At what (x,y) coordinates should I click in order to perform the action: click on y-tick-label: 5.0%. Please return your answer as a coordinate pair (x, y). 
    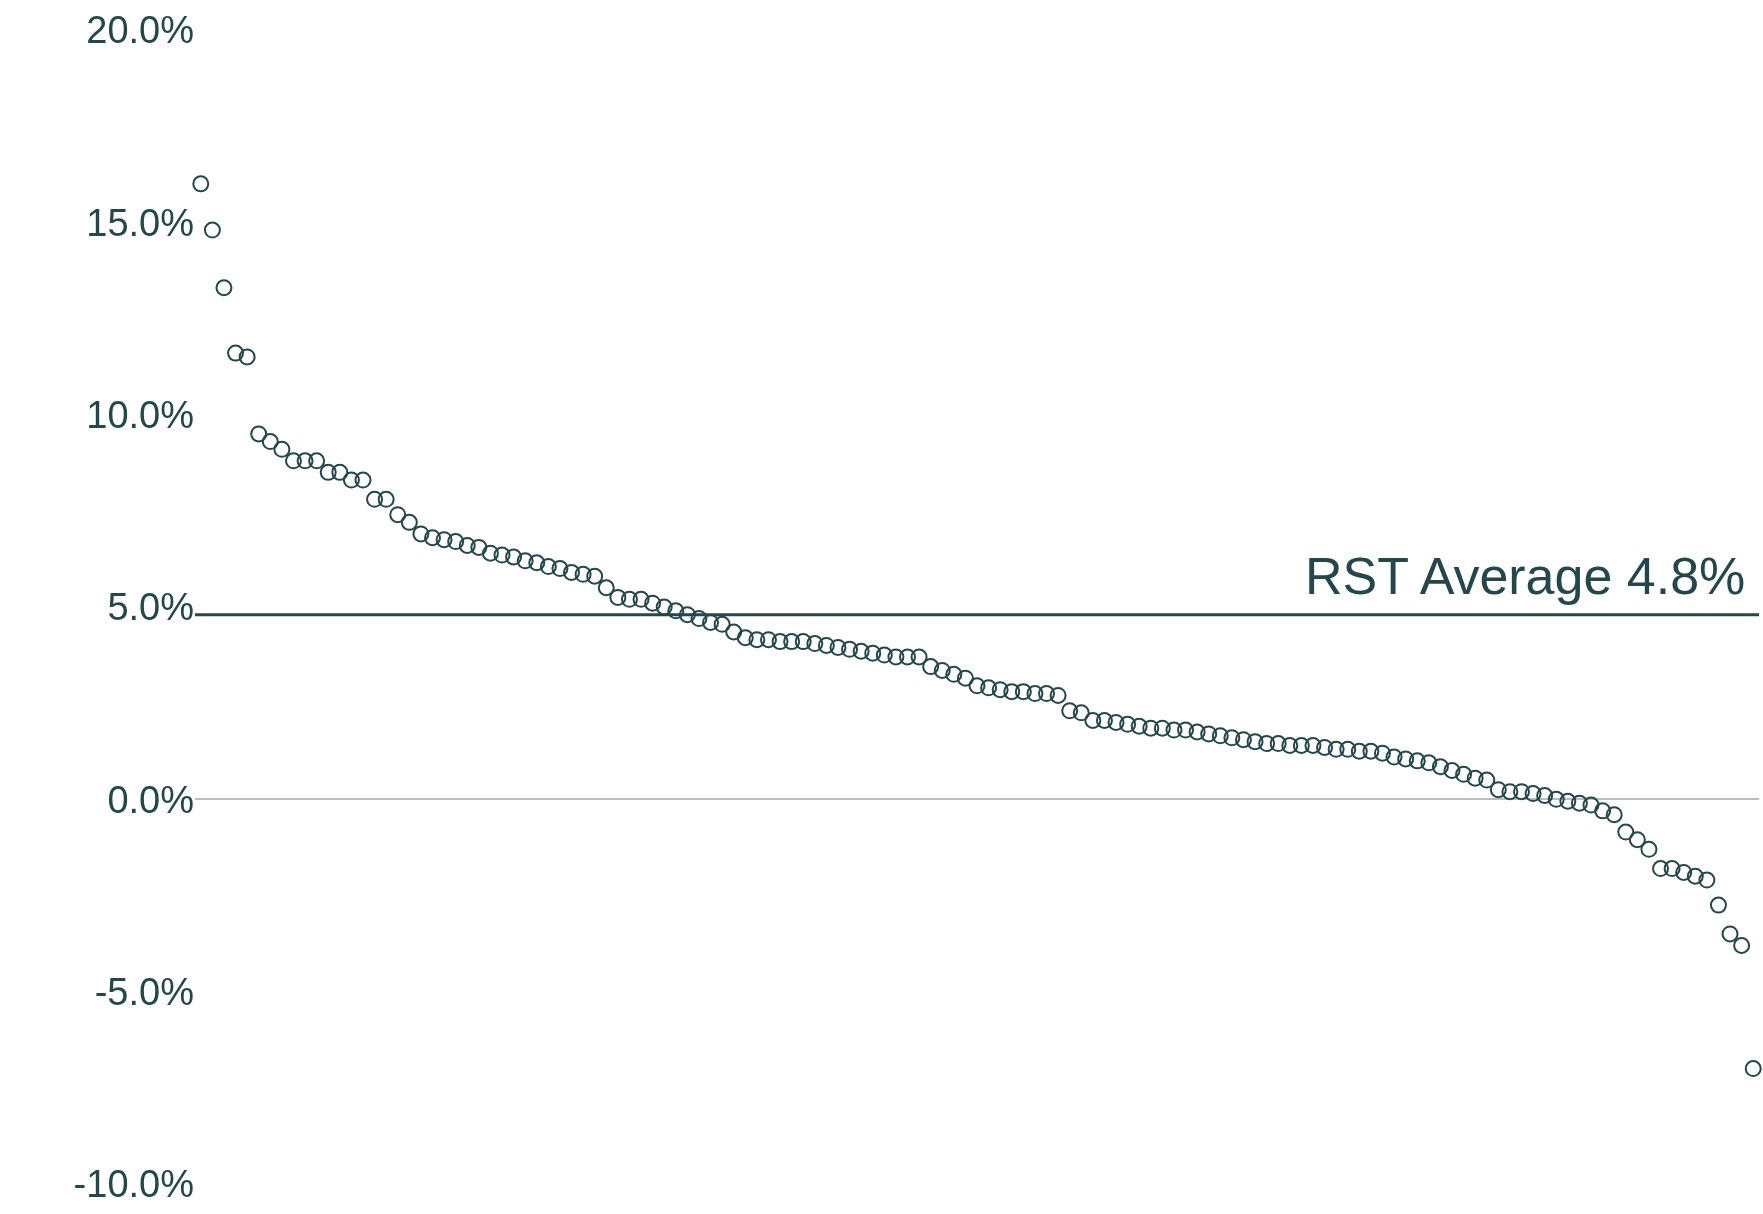
    Looking at the image, I should click on (150, 607).